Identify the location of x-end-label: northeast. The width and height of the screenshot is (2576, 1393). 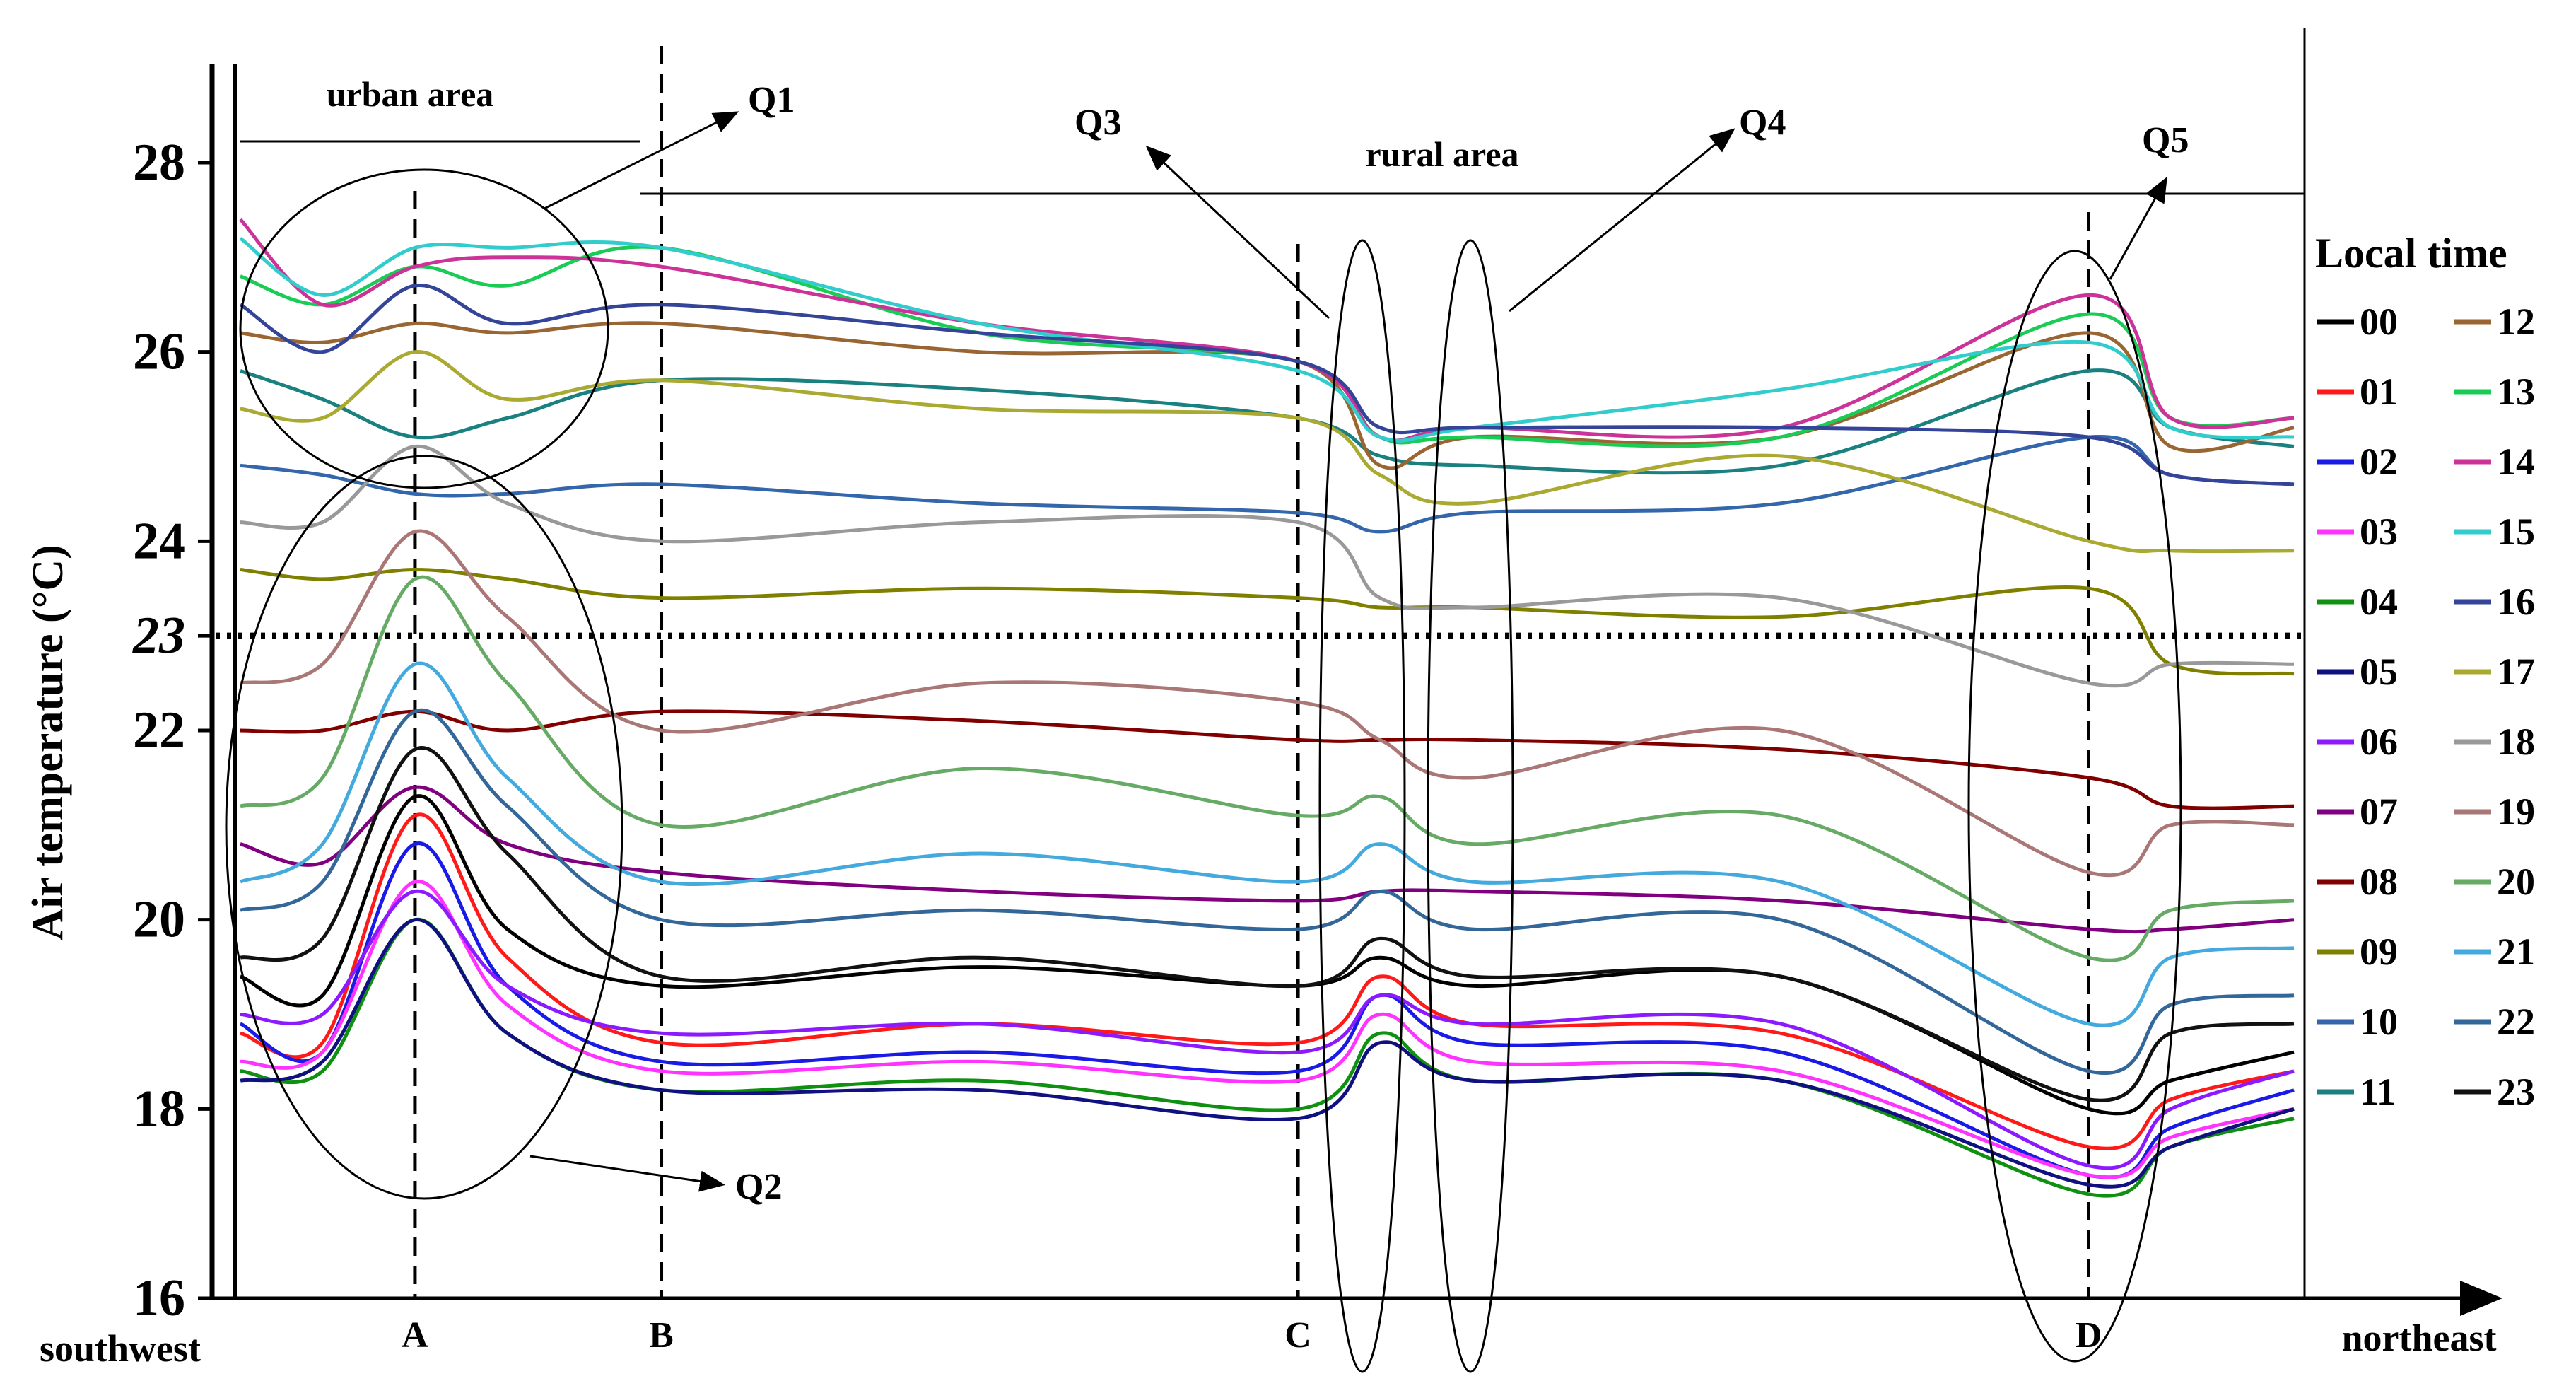
(2420, 1338).